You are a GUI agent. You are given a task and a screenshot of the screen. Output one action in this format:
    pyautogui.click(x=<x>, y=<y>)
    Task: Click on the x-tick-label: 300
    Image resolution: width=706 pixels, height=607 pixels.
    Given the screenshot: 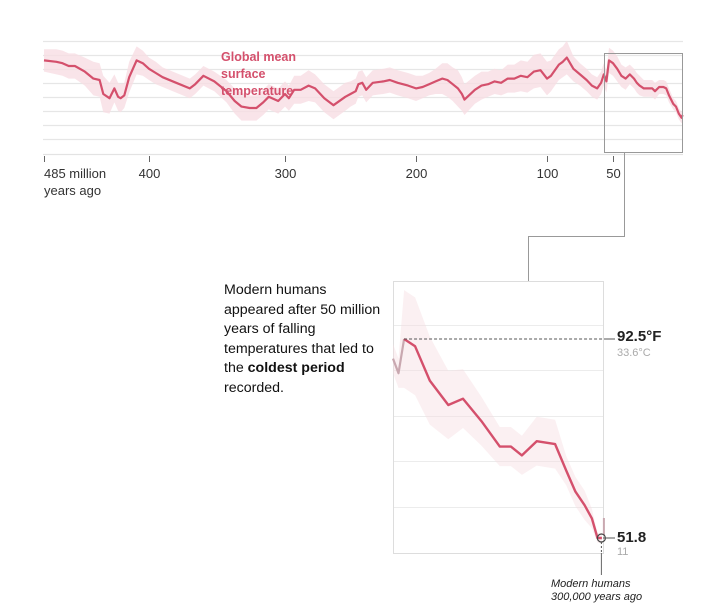 What is the action you would take?
    pyautogui.click(x=286, y=173)
    